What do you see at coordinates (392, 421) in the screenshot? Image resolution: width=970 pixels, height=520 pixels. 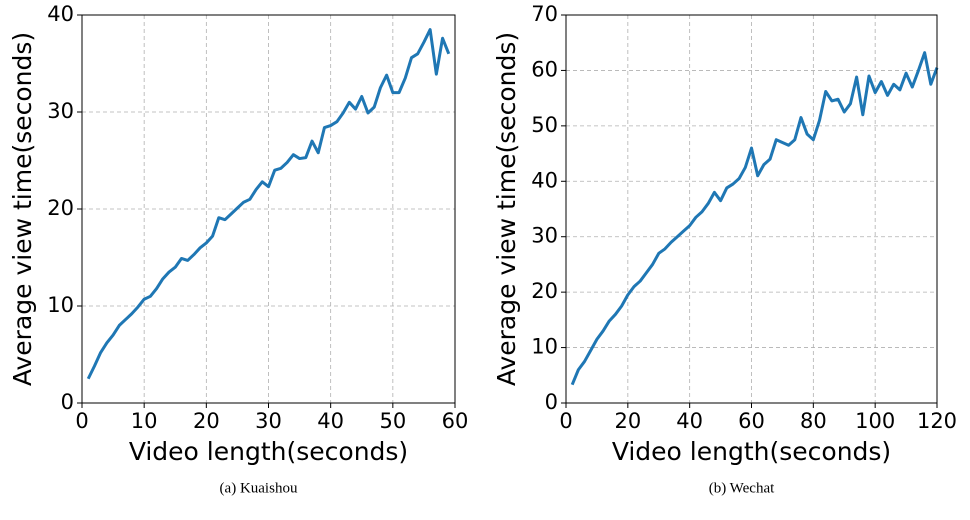 I see `x-tick-label: 50` at bounding box center [392, 421].